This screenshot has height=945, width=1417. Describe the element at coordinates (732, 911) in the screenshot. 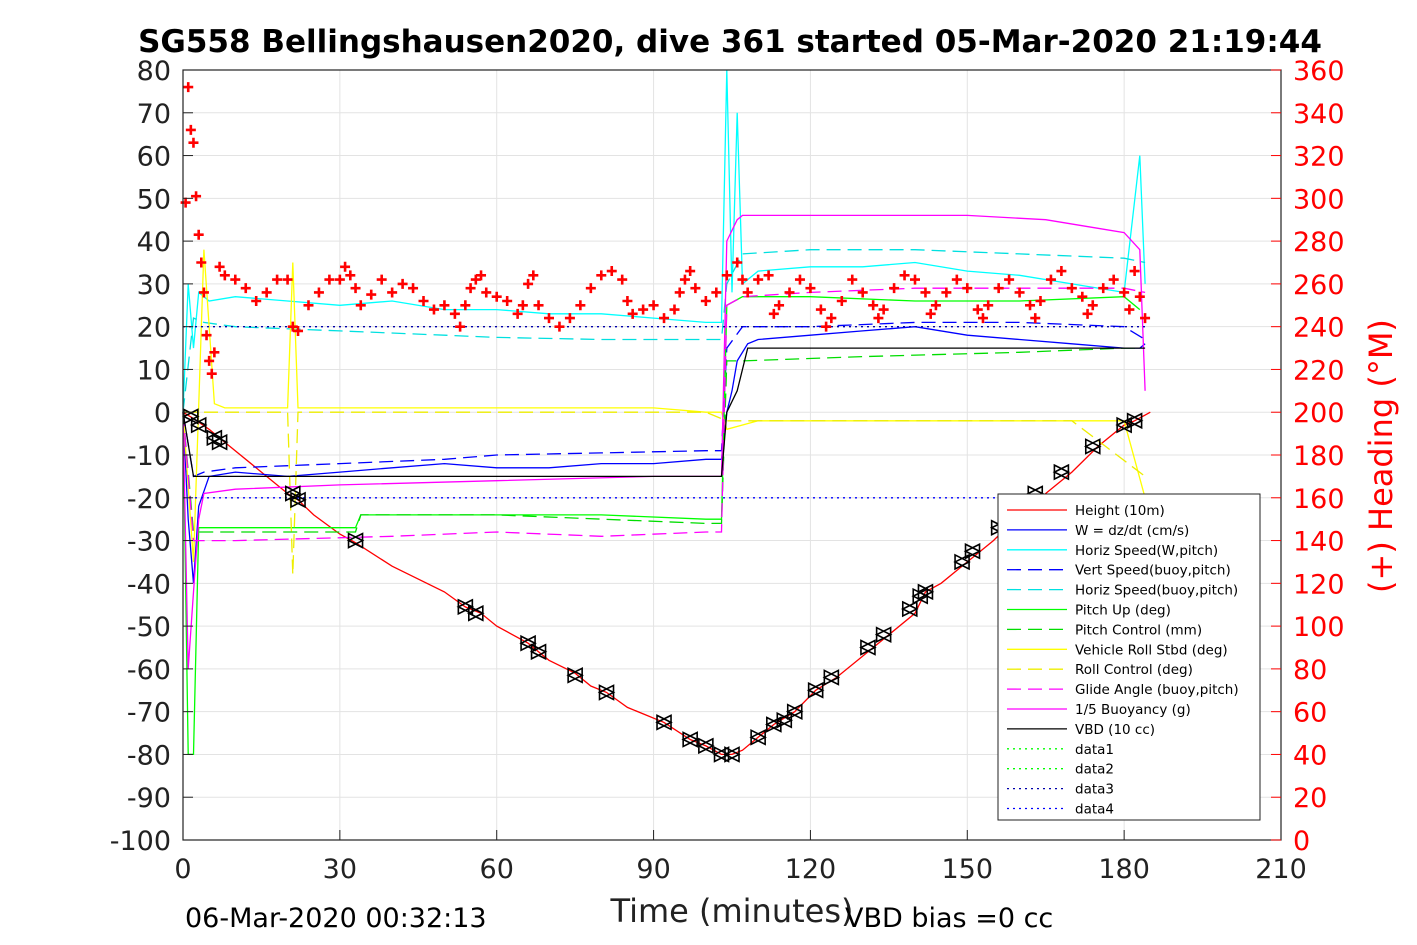

I see `x-axis-label: Time (minutes)` at that location.